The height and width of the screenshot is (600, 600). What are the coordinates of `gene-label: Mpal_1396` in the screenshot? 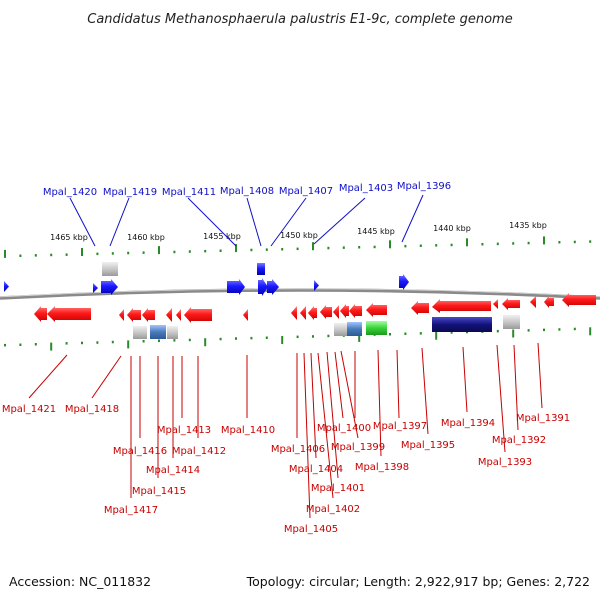 It's located at (424, 186).